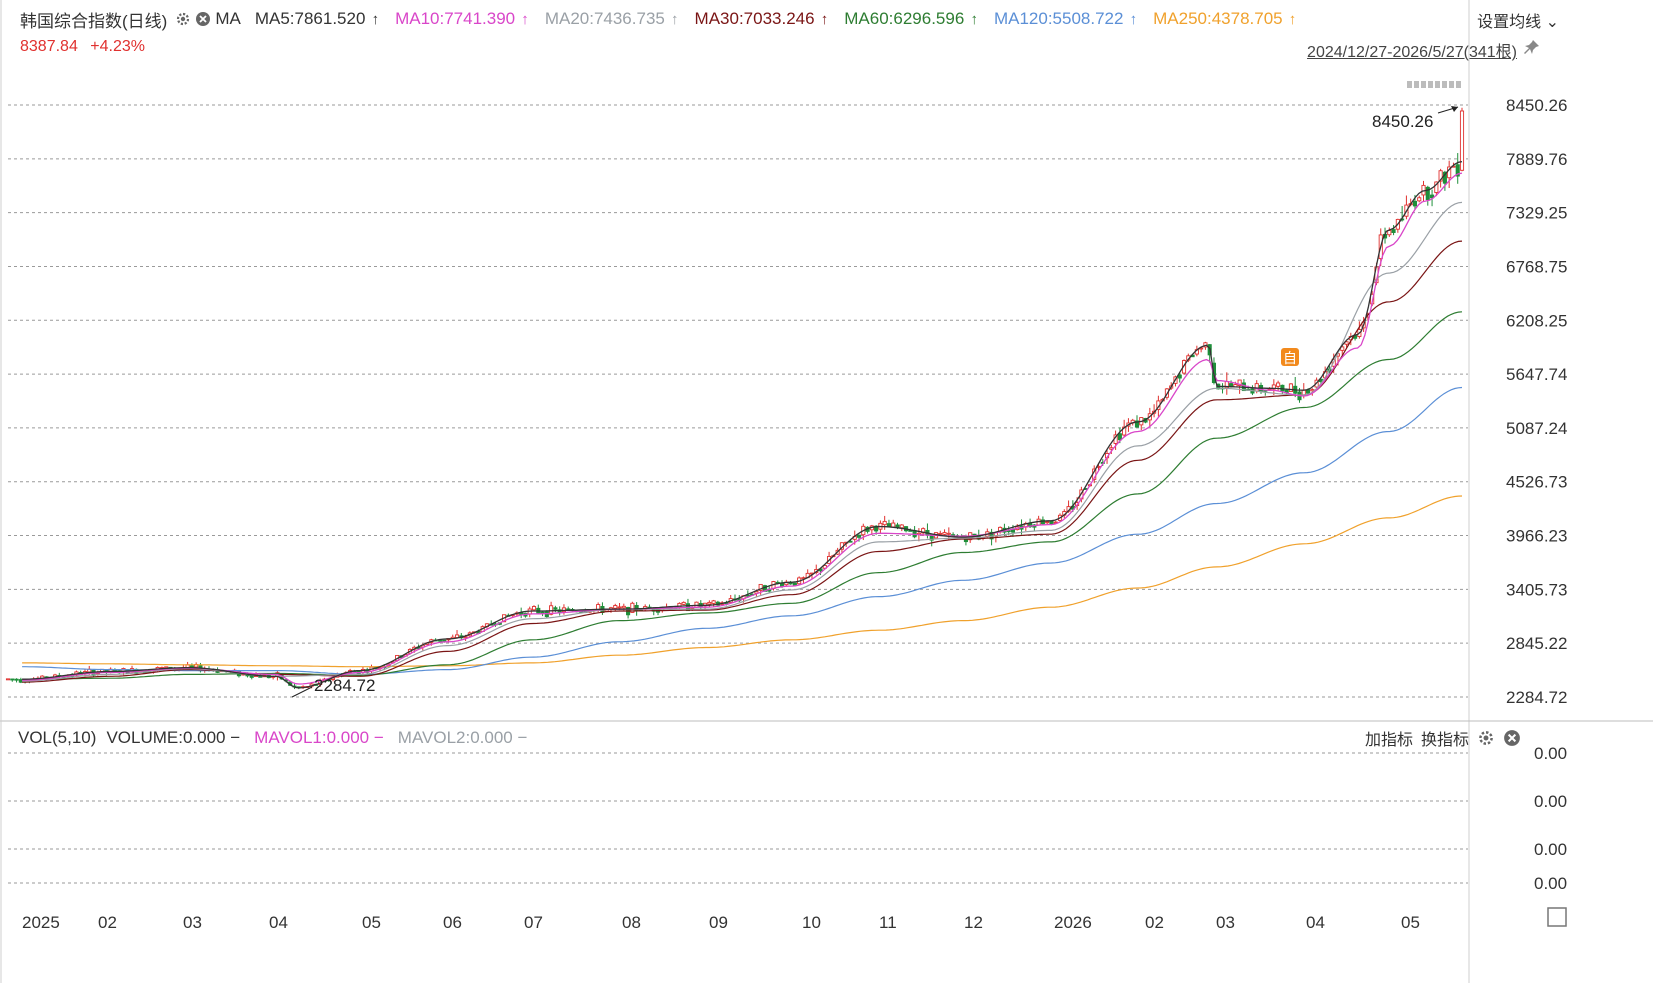 Image resolution: width=1653 pixels, height=983 pixels. What do you see at coordinates (452, 922) in the screenshot?
I see `x-tick-label: 06` at bounding box center [452, 922].